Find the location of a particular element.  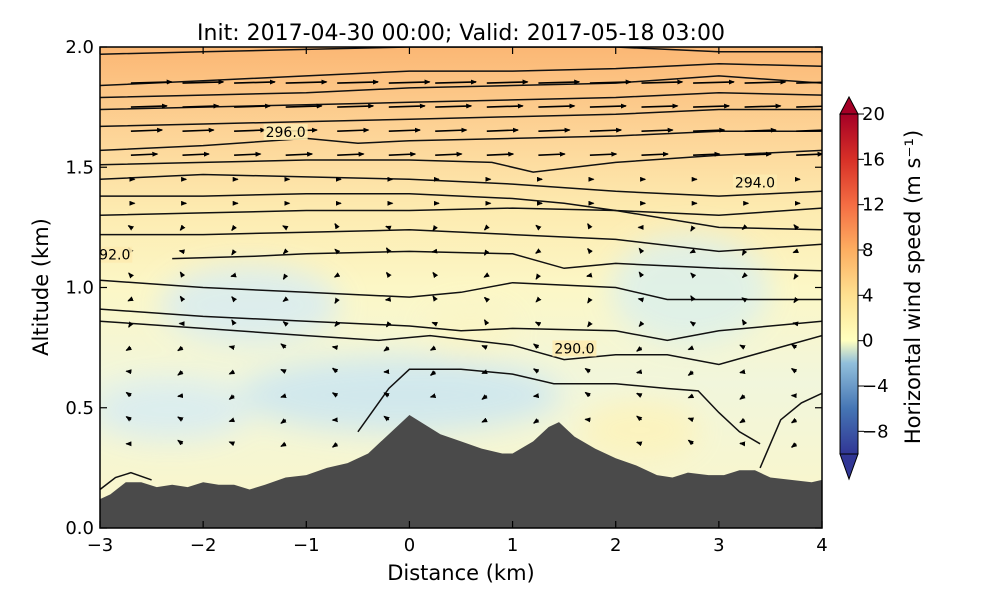

colorbar-body is located at coordinates (849, 284).